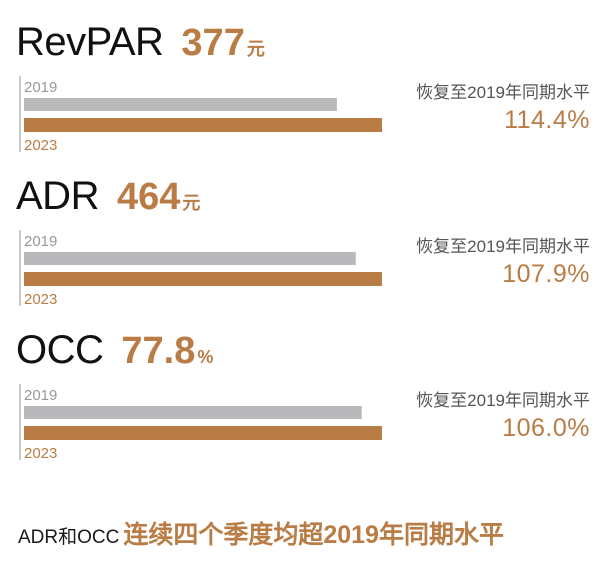 The width and height of the screenshot is (610, 572). I want to click on footer: ADR和OCC 连续四个季度均超2019年同期水平, so click(261, 533).